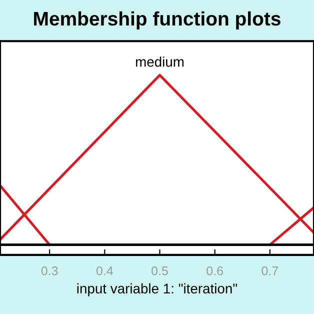 The height and width of the screenshot is (314, 314). What do you see at coordinates (160, 61) in the screenshot?
I see `series-label: medium` at bounding box center [160, 61].